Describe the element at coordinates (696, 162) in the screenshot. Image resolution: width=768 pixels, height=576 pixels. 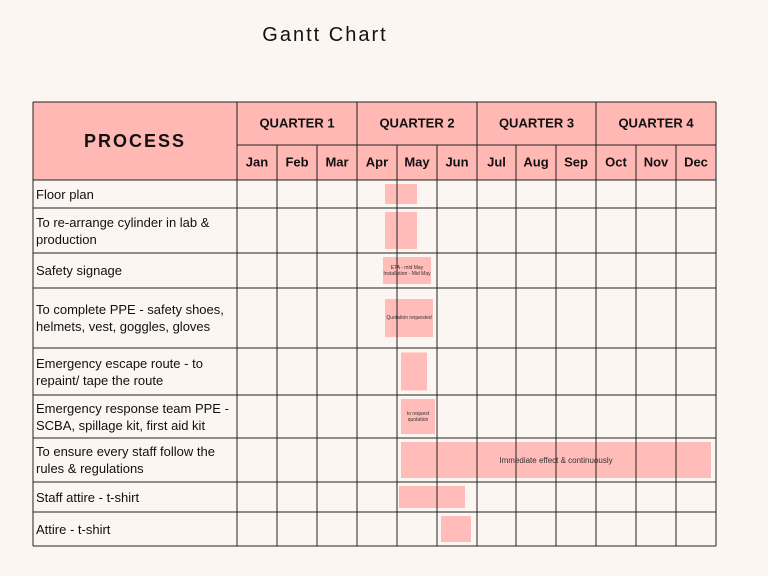
I see `month-label: Dec` at that location.